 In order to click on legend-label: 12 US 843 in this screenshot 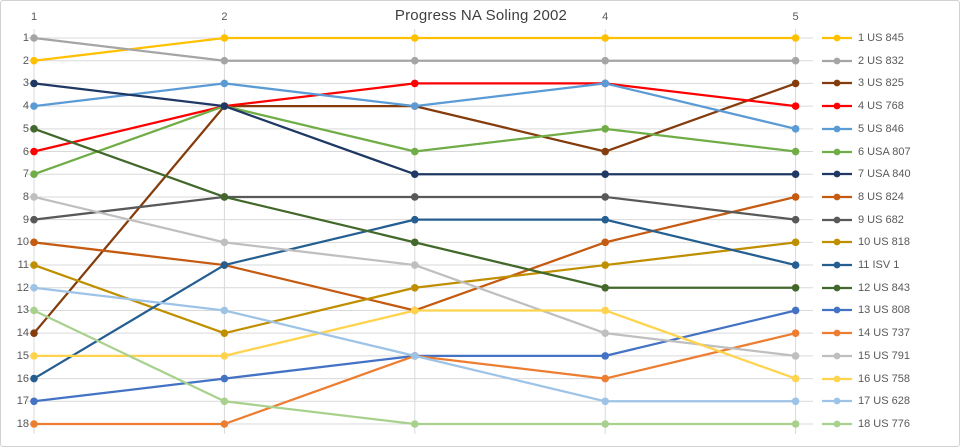, I will do `click(884, 287)`.